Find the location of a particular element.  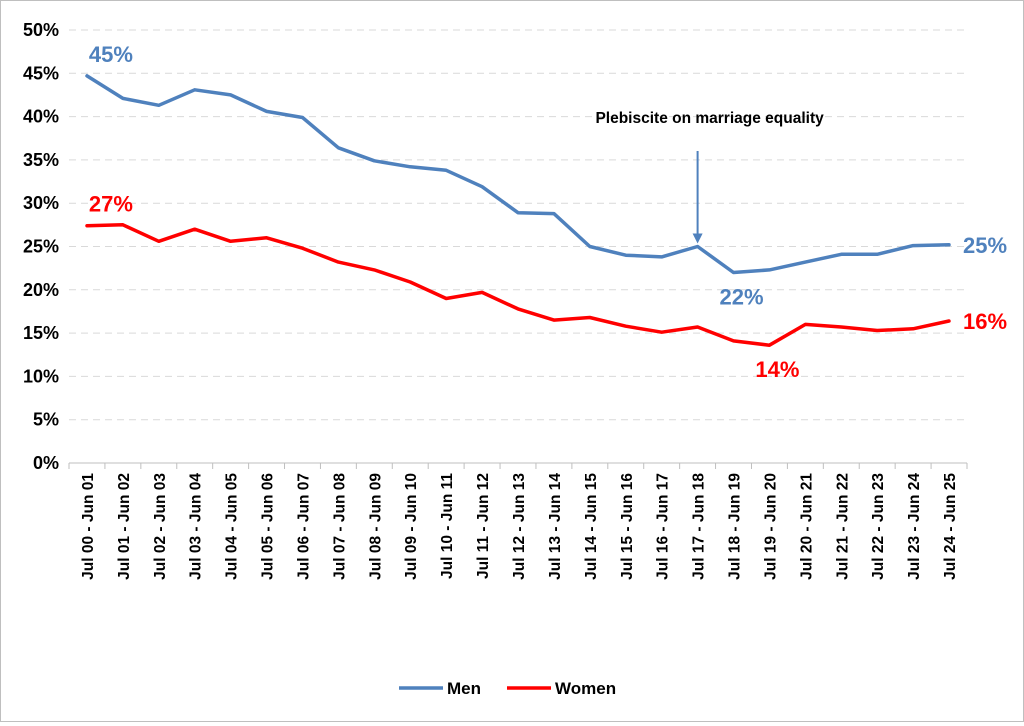

series-line-women is located at coordinates (518, 285).